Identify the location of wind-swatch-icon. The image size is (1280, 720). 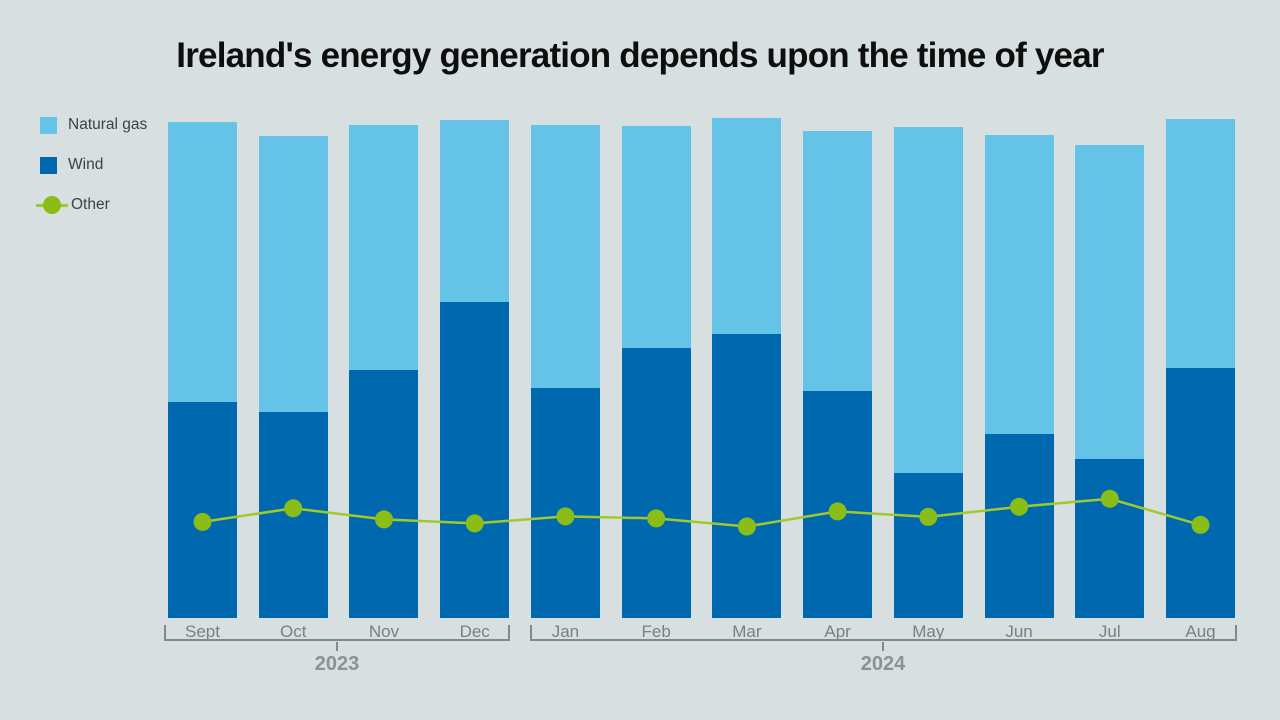
(48, 165).